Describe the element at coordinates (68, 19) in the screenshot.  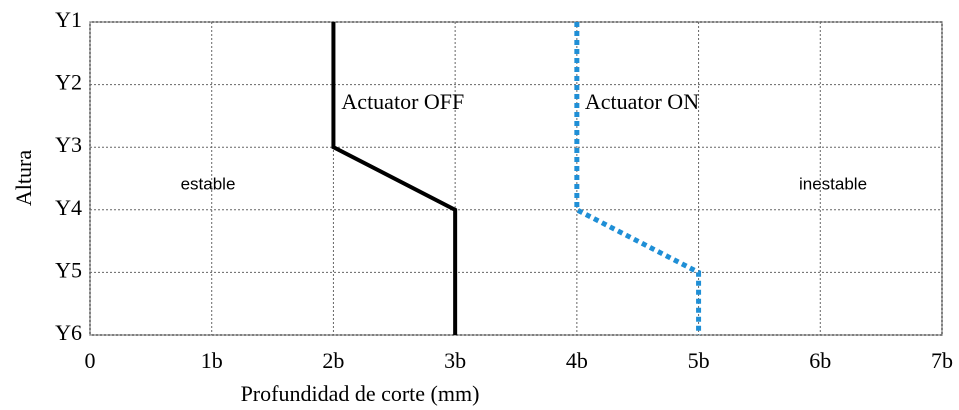
I see `y-tick-label: Y1` at that location.